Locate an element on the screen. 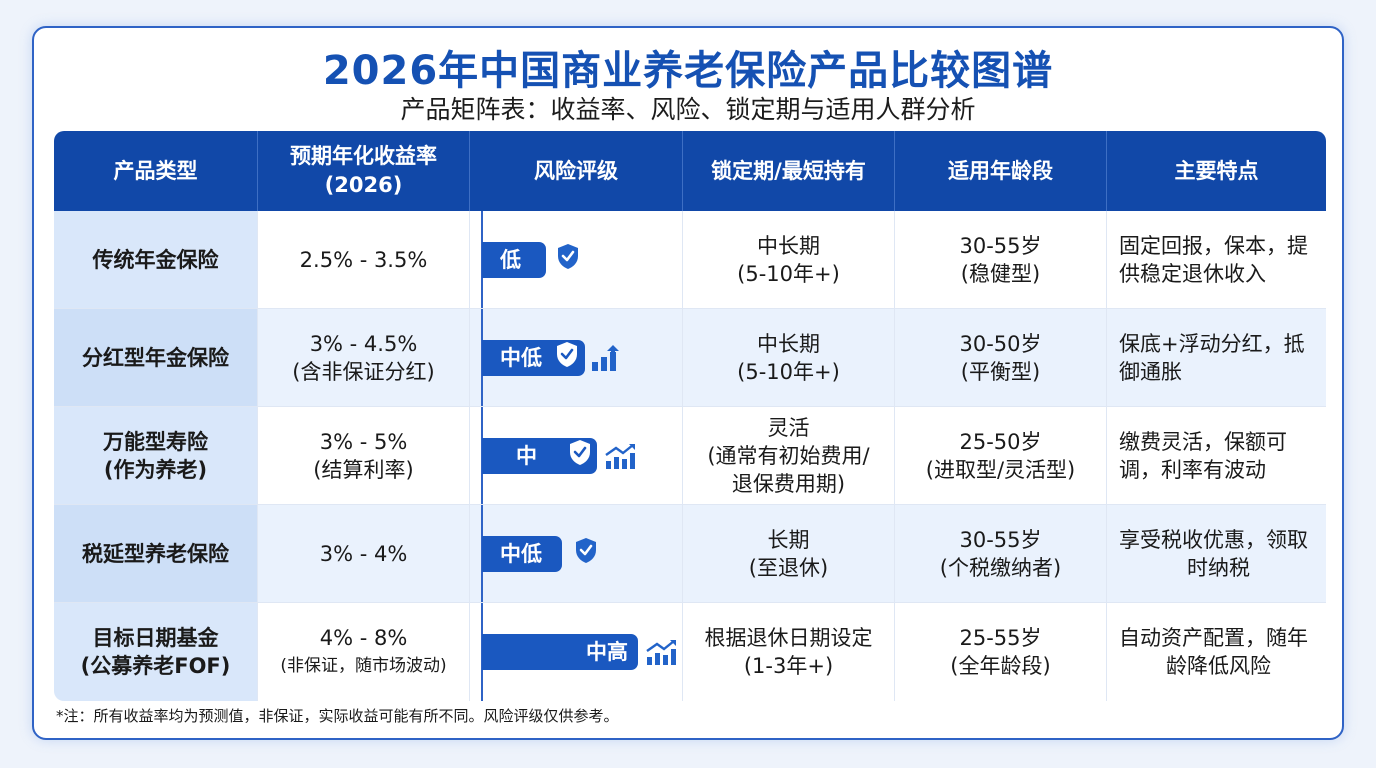 Image resolution: width=1376 pixels, height=768 pixels. product-type-cell: 传统年金保险 is located at coordinates (156, 260).